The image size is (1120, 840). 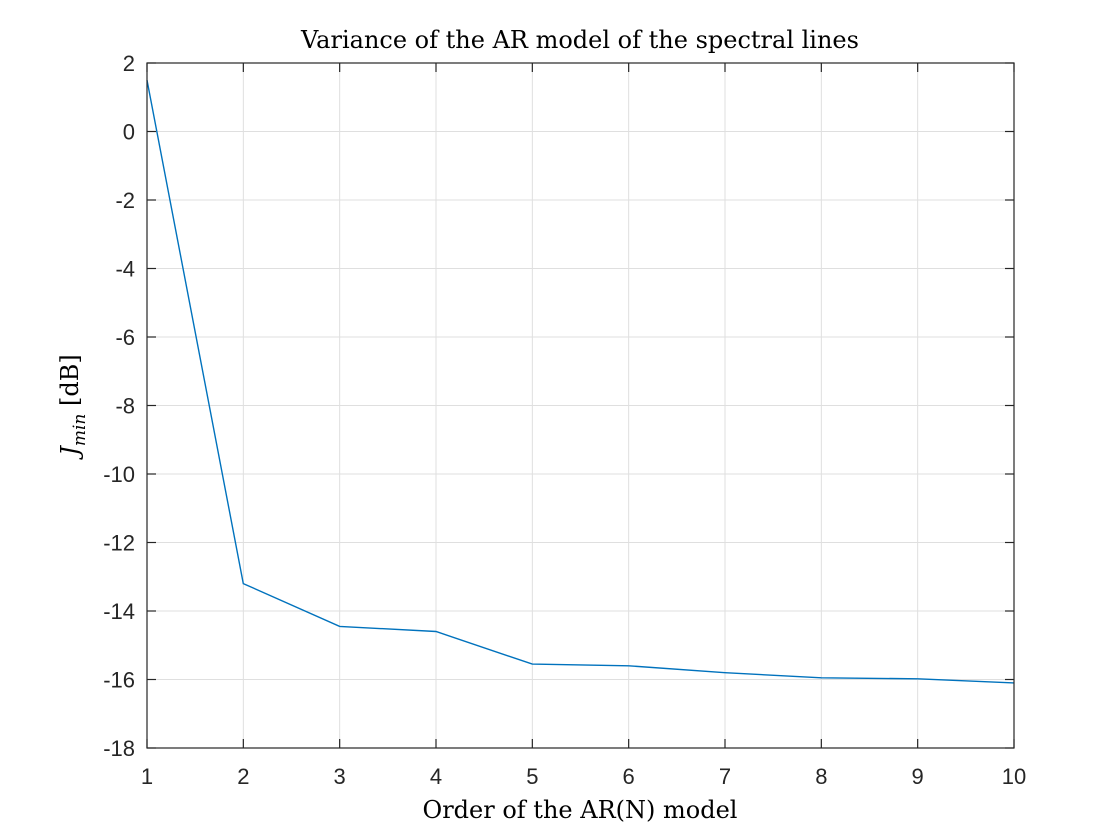 I want to click on y-tick-label: -12, so click(x=119, y=543).